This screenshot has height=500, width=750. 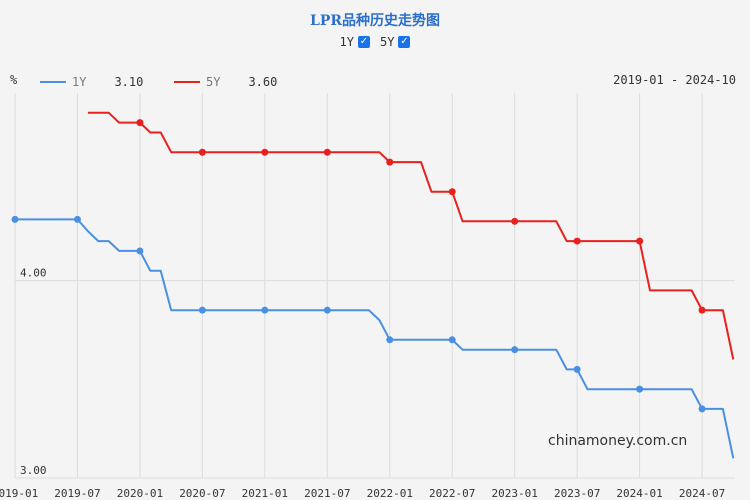 I want to click on checkbox-5y-icon: ✓, so click(x=404, y=42).